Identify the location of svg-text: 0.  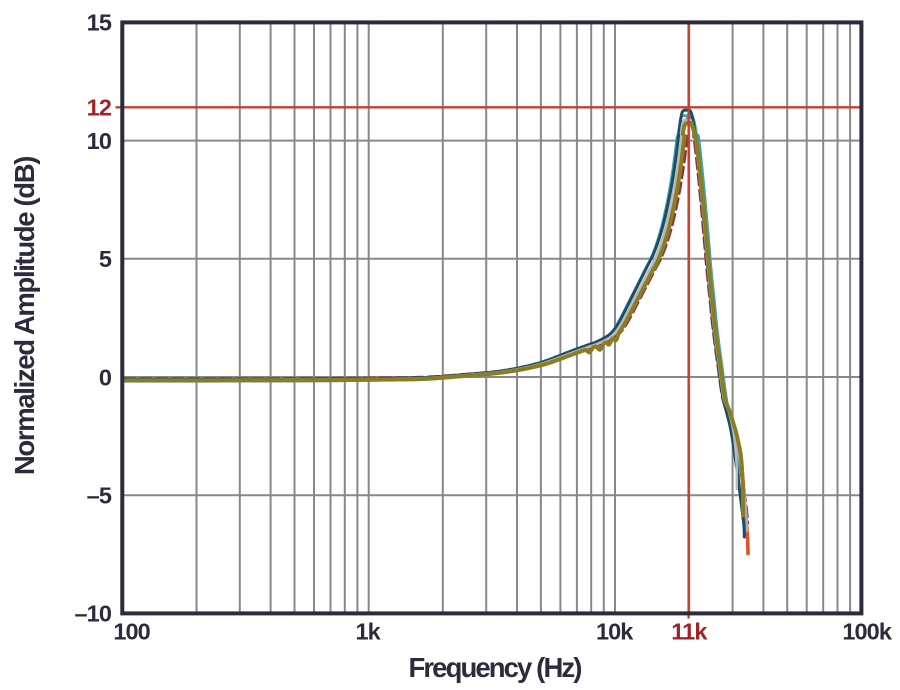
(105, 377).